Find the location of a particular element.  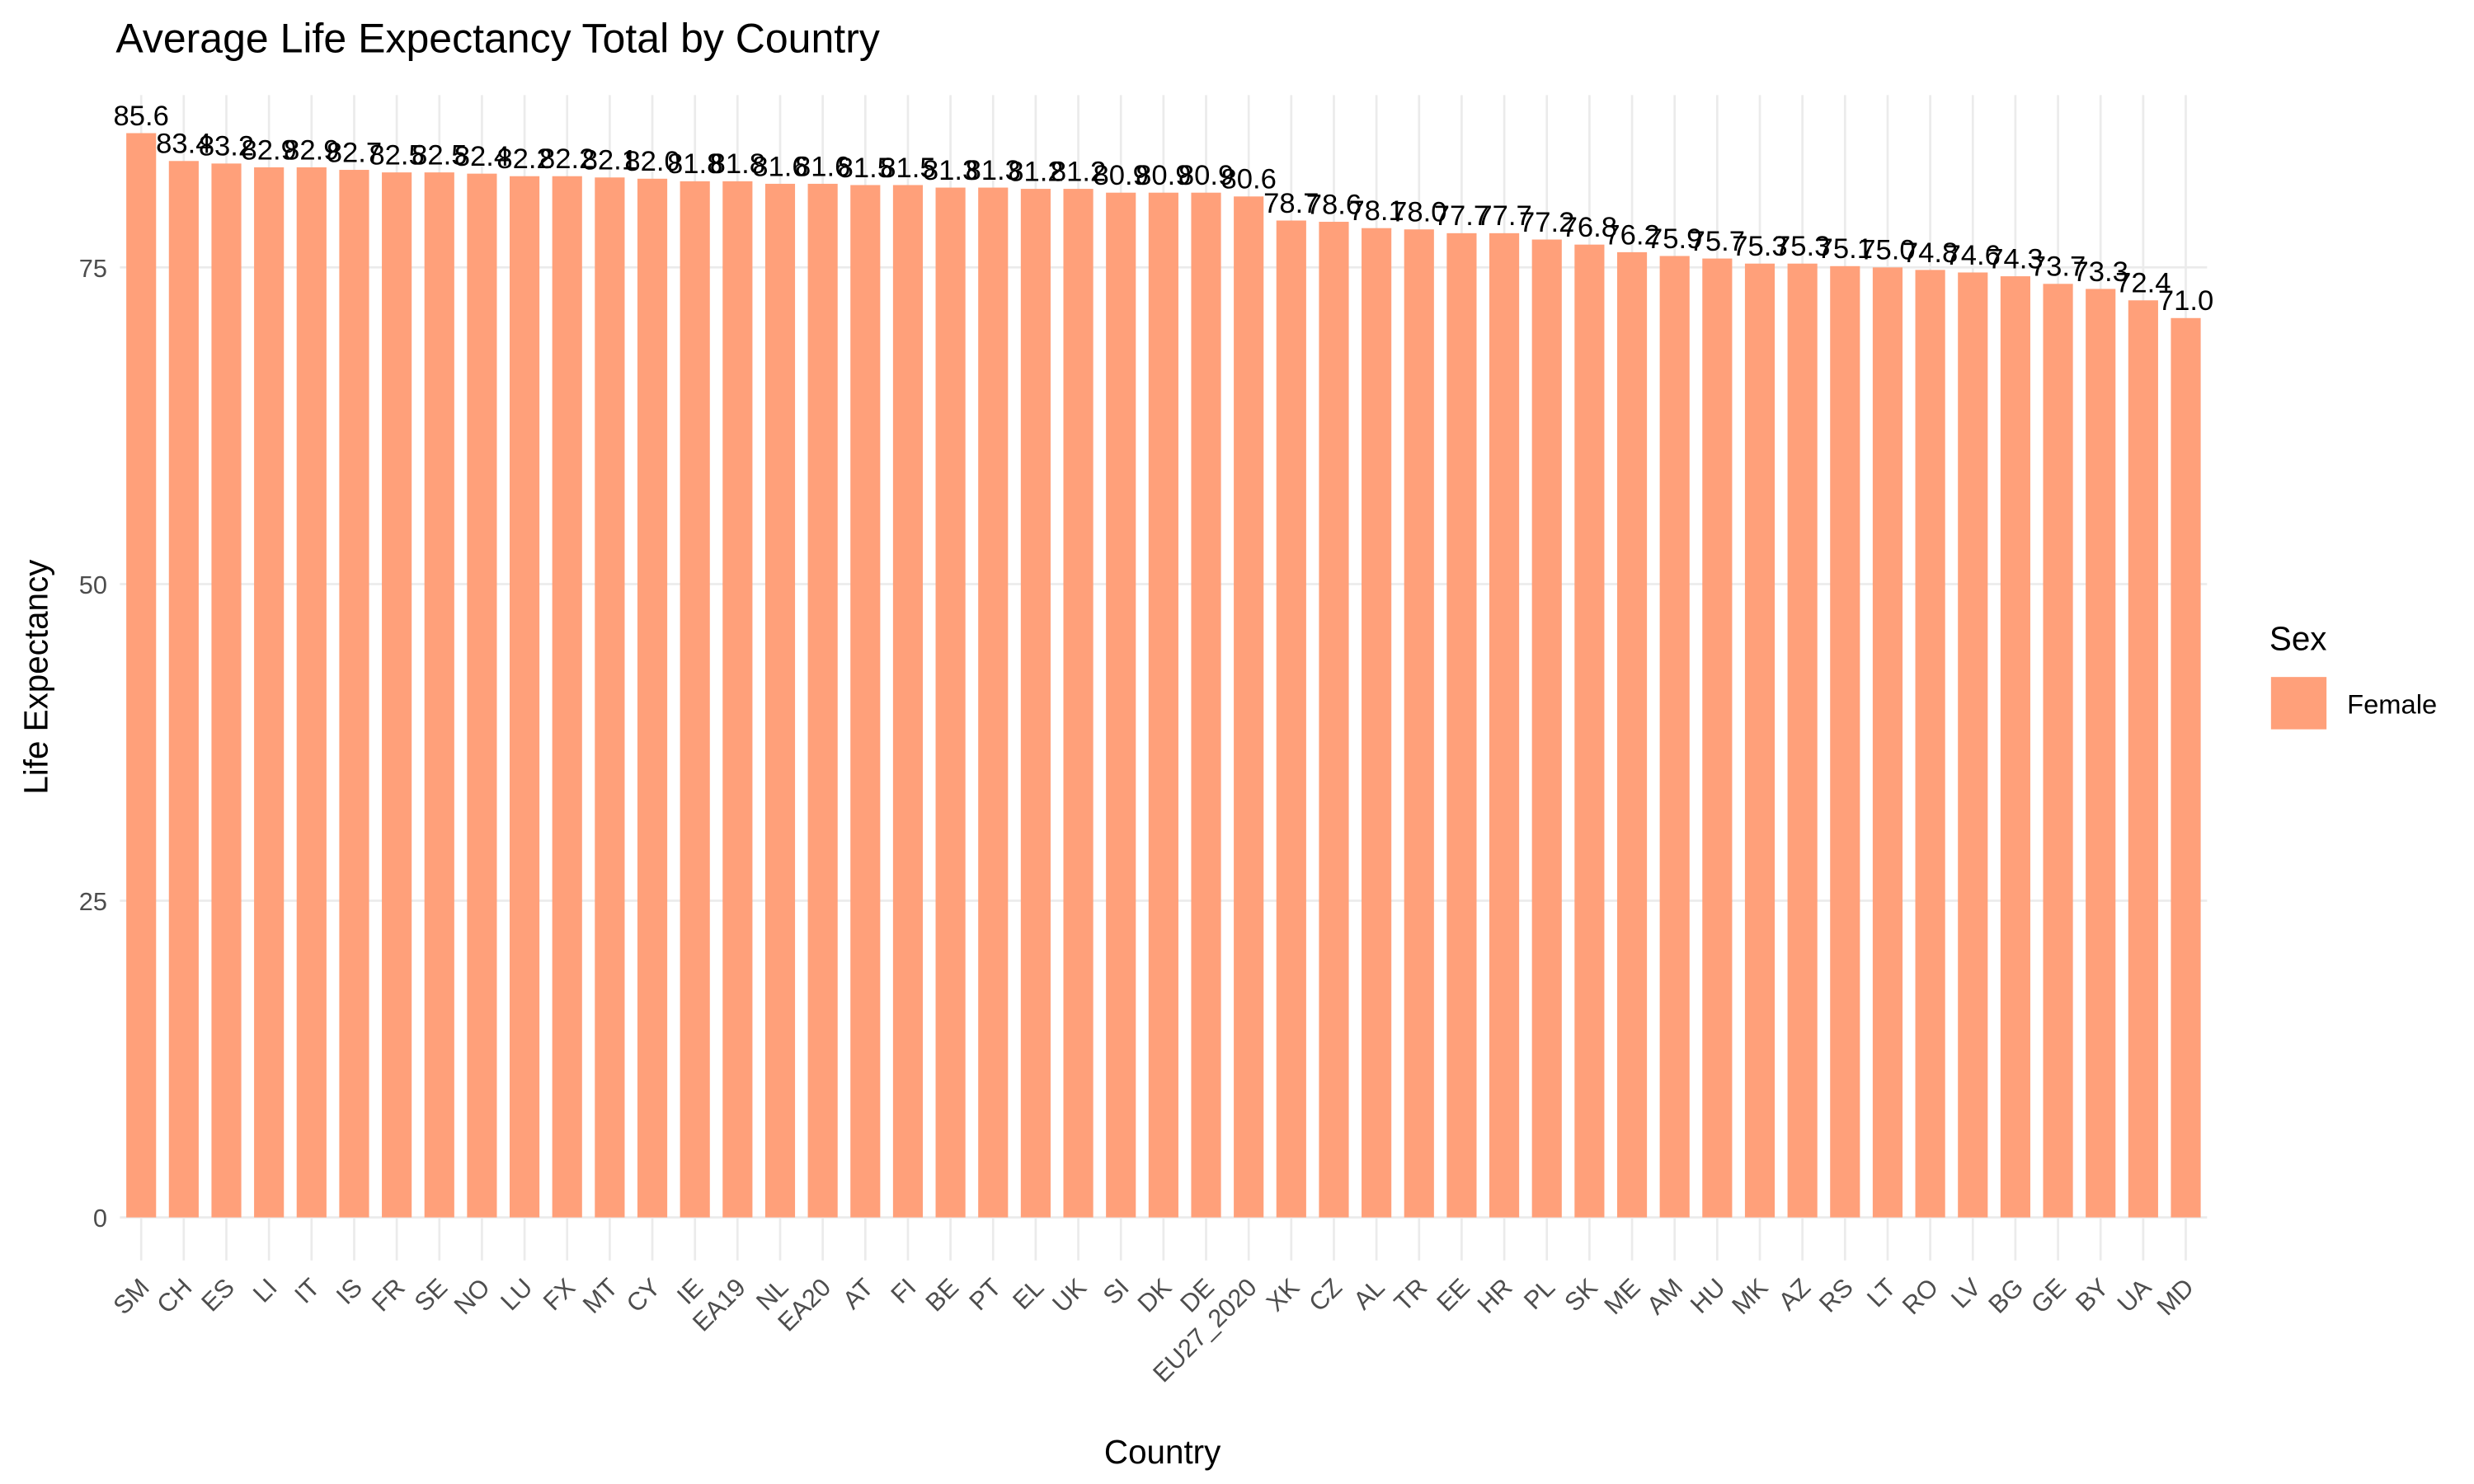

data-label: 80.6 is located at coordinates (1248, 179).